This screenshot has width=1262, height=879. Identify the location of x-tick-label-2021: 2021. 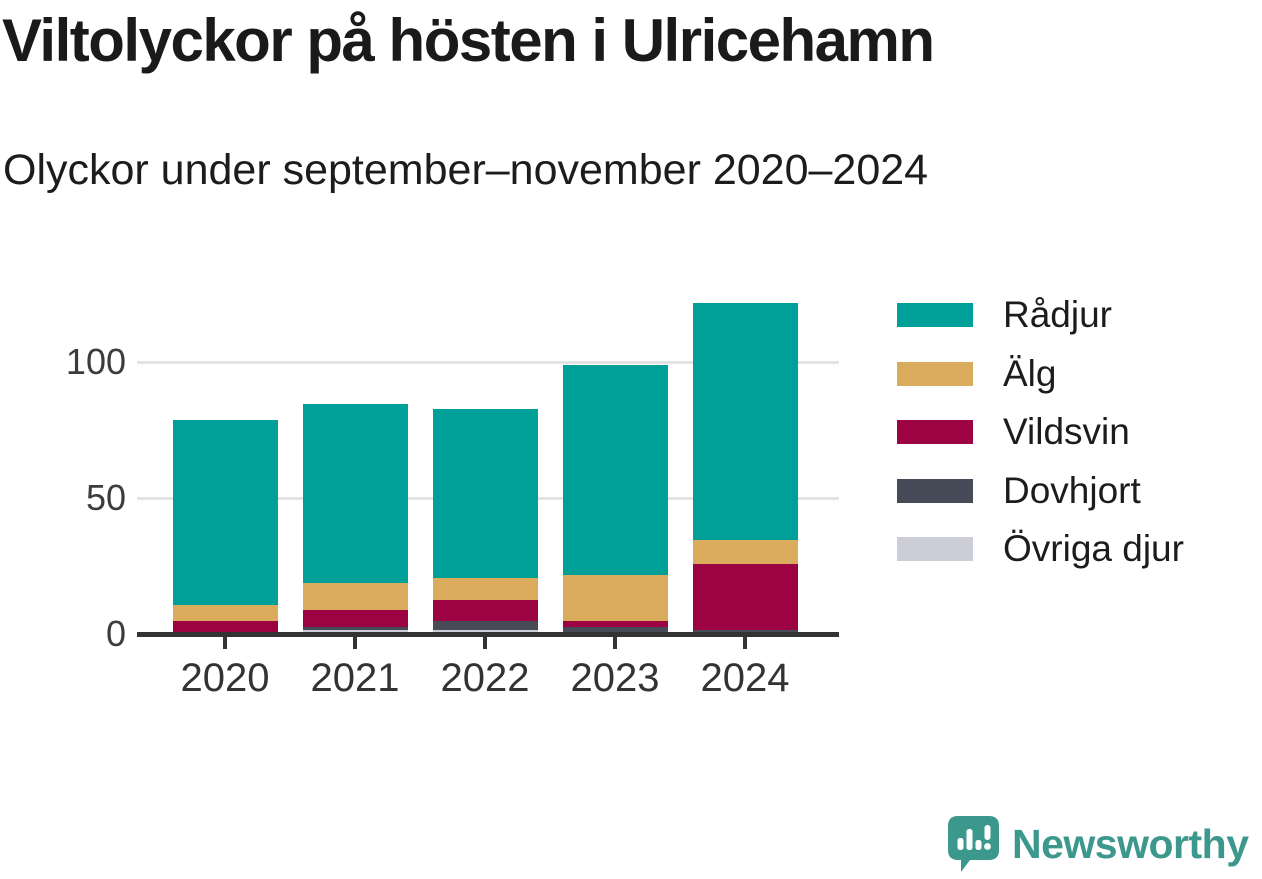
(355, 678).